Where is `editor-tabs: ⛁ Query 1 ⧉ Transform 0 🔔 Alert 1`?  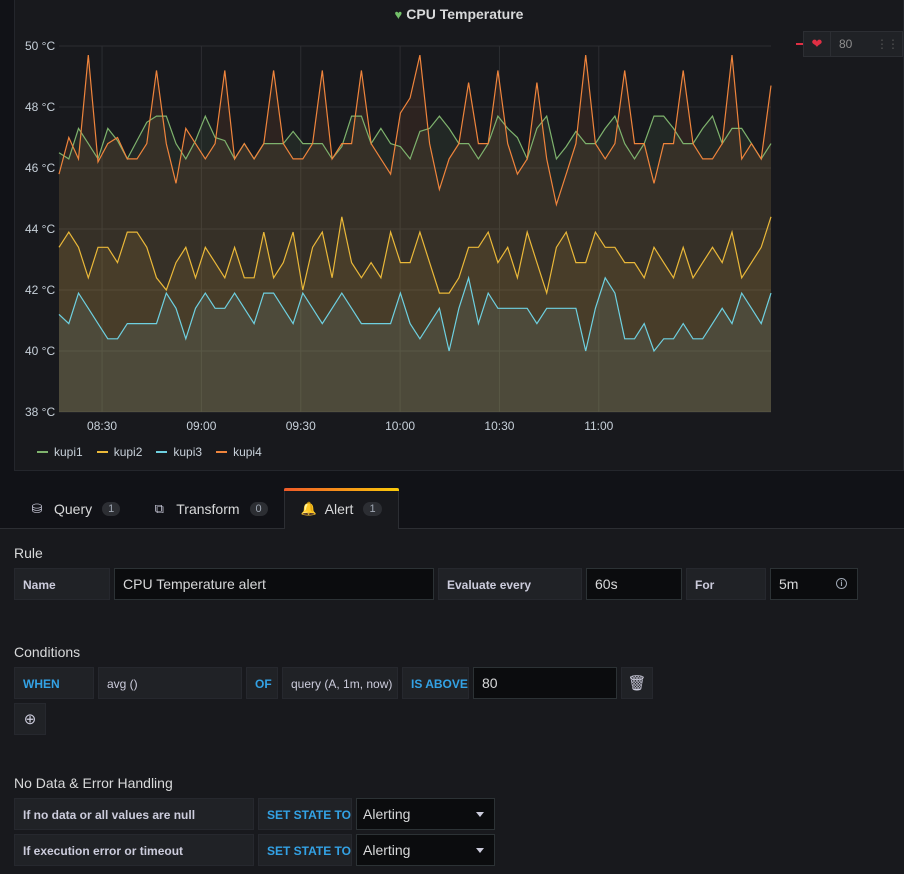
editor-tabs: ⛁ Query 1 ⧉ Transform 0 🔔 Alert 1 is located at coordinates (206, 508).